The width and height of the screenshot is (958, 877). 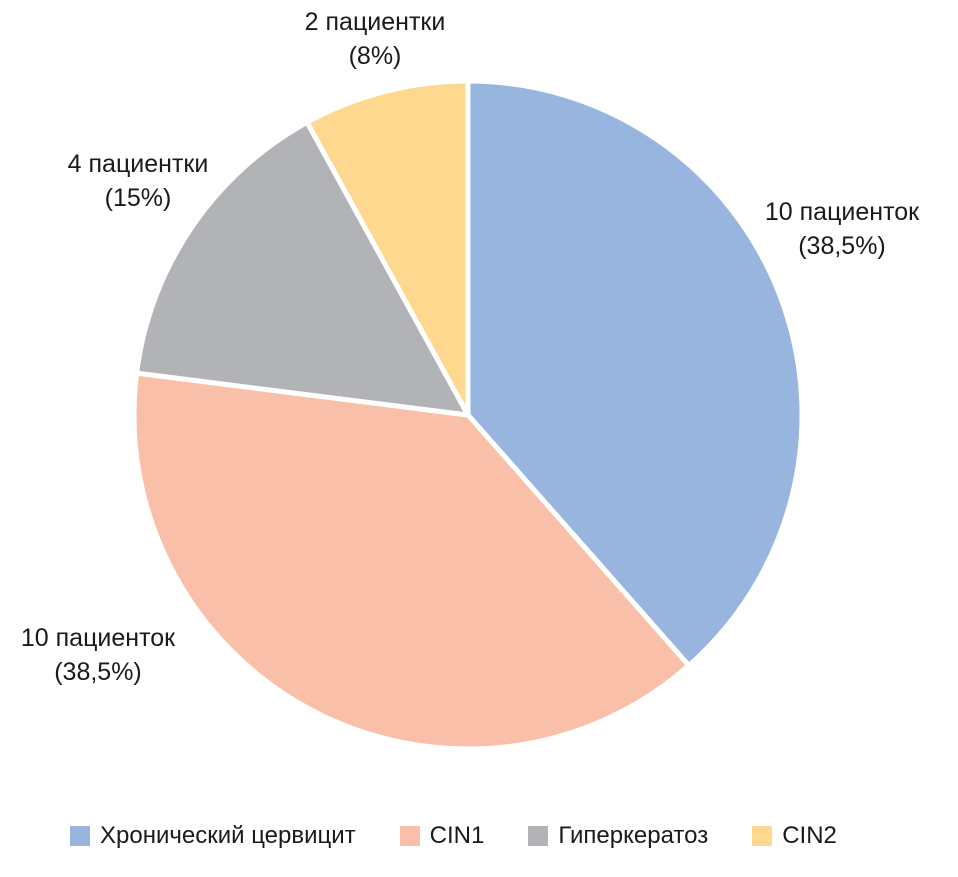 I want to click on slice-label-count: 2 пациентки, so click(x=375, y=22).